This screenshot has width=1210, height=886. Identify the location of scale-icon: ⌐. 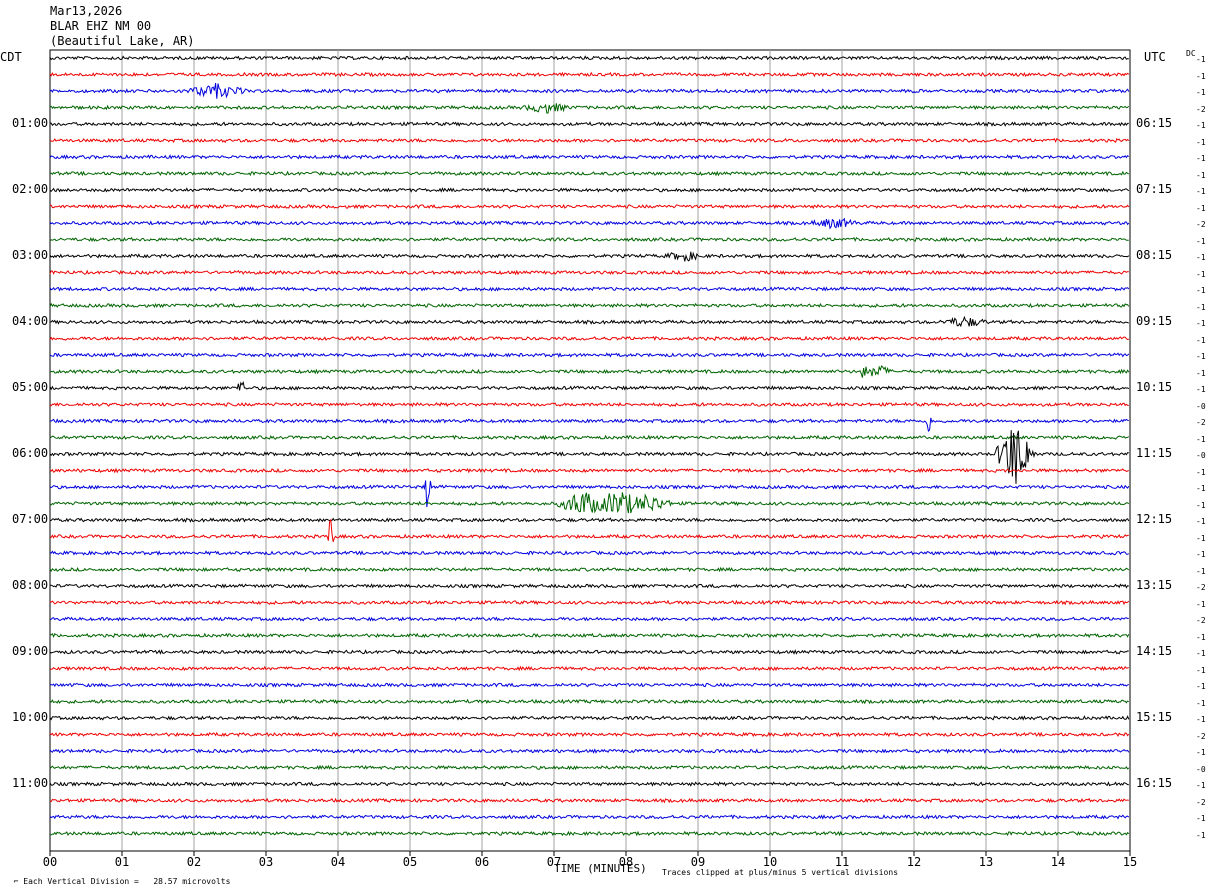
(18, 881).